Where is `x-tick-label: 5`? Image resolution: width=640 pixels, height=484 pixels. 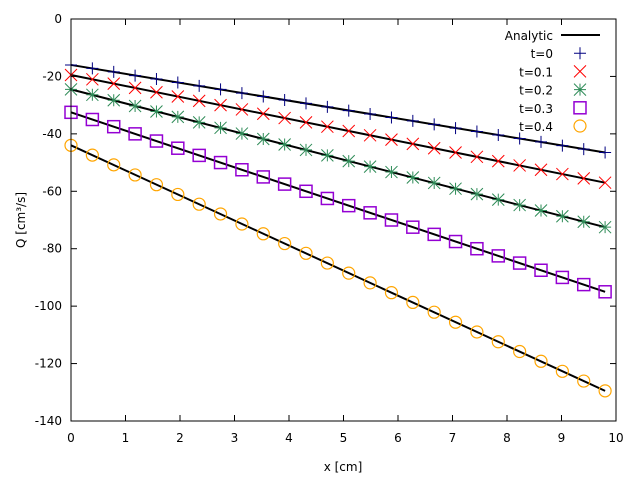
x-tick-label: 5 is located at coordinates (344, 438).